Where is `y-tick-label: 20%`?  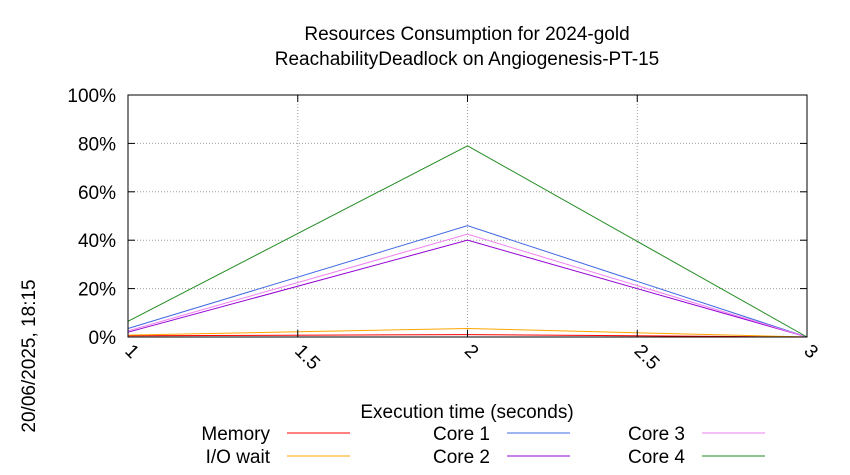 y-tick-label: 20% is located at coordinates (97, 290).